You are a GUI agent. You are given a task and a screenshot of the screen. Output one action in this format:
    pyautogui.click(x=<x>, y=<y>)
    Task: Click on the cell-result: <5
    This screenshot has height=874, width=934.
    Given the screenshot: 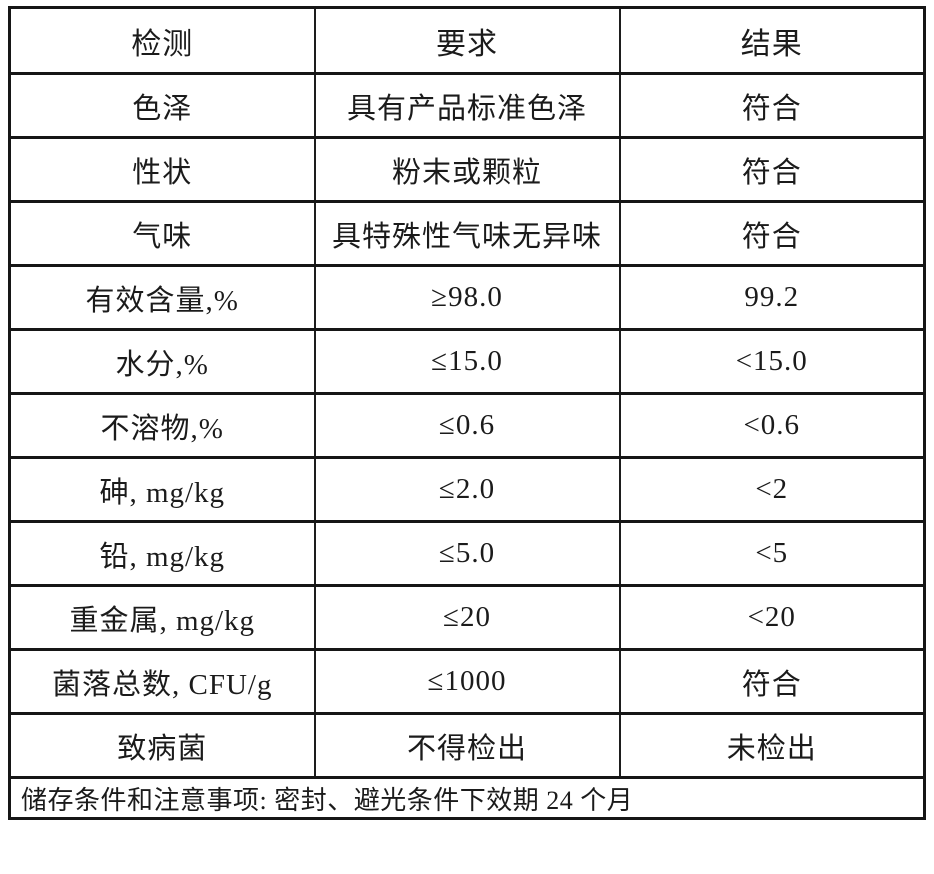 What is the action you would take?
    pyautogui.click(x=772, y=553)
    